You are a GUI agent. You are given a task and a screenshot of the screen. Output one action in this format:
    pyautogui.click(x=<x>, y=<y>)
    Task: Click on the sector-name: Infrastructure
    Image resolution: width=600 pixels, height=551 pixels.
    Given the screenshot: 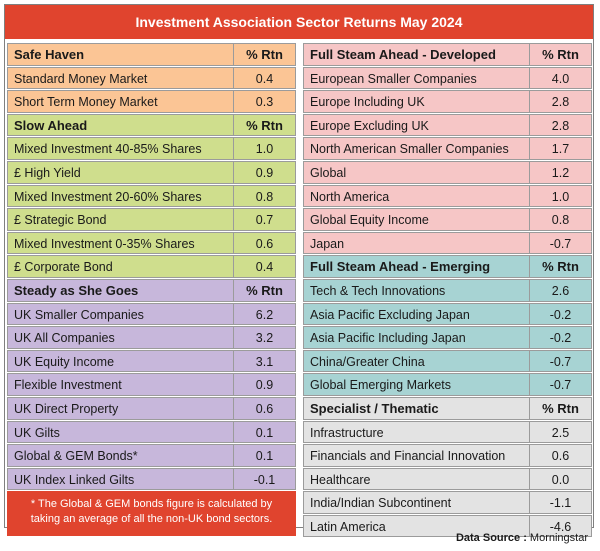 What is the action you would take?
    pyautogui.click(x=416, y=432)
    